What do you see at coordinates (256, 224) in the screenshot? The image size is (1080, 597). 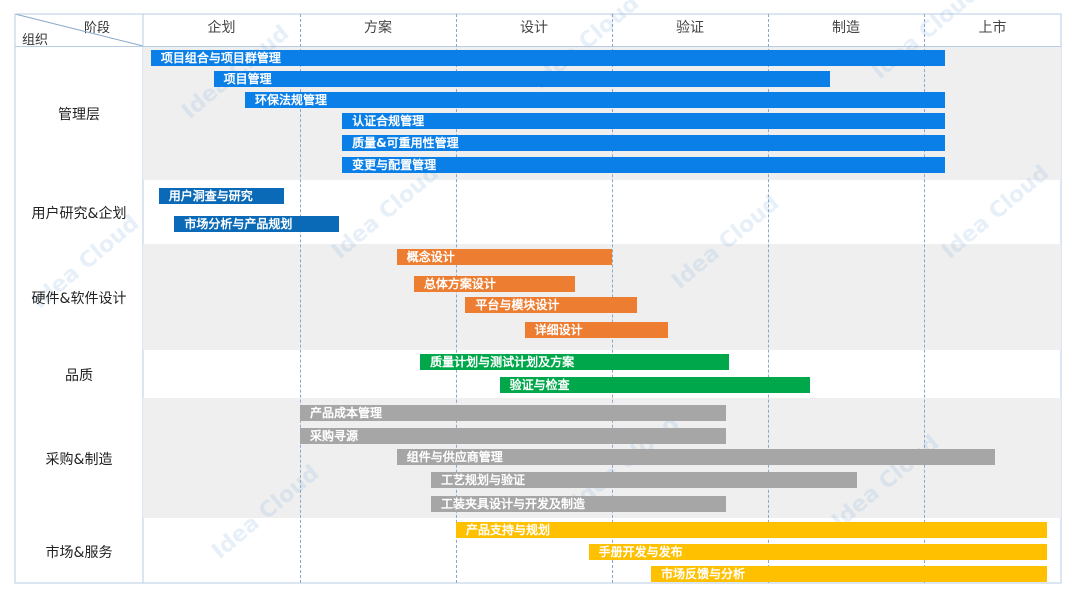 I see `task-bar: 市场分析与产品规划` at bounding box center [256, 224].